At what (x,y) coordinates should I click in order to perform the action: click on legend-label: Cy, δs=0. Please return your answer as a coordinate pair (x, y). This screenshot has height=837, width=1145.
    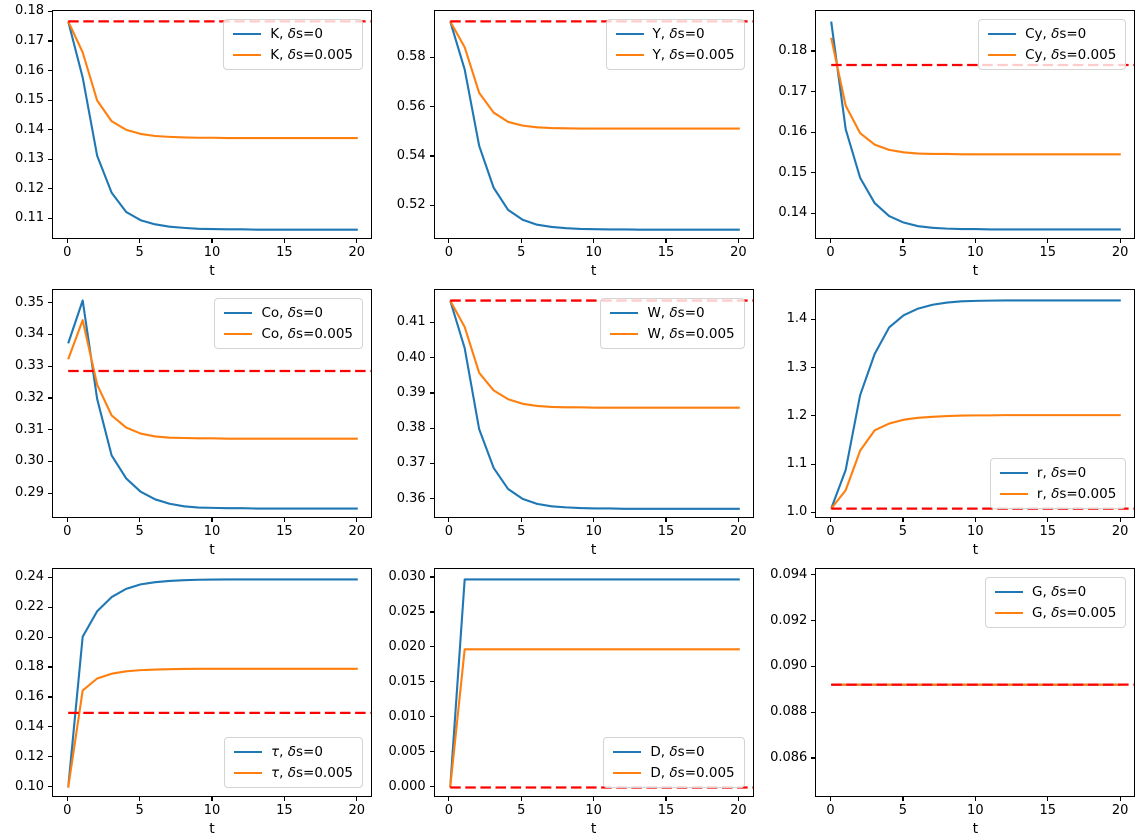
    Looking at the image, I should click on (1056, 34).